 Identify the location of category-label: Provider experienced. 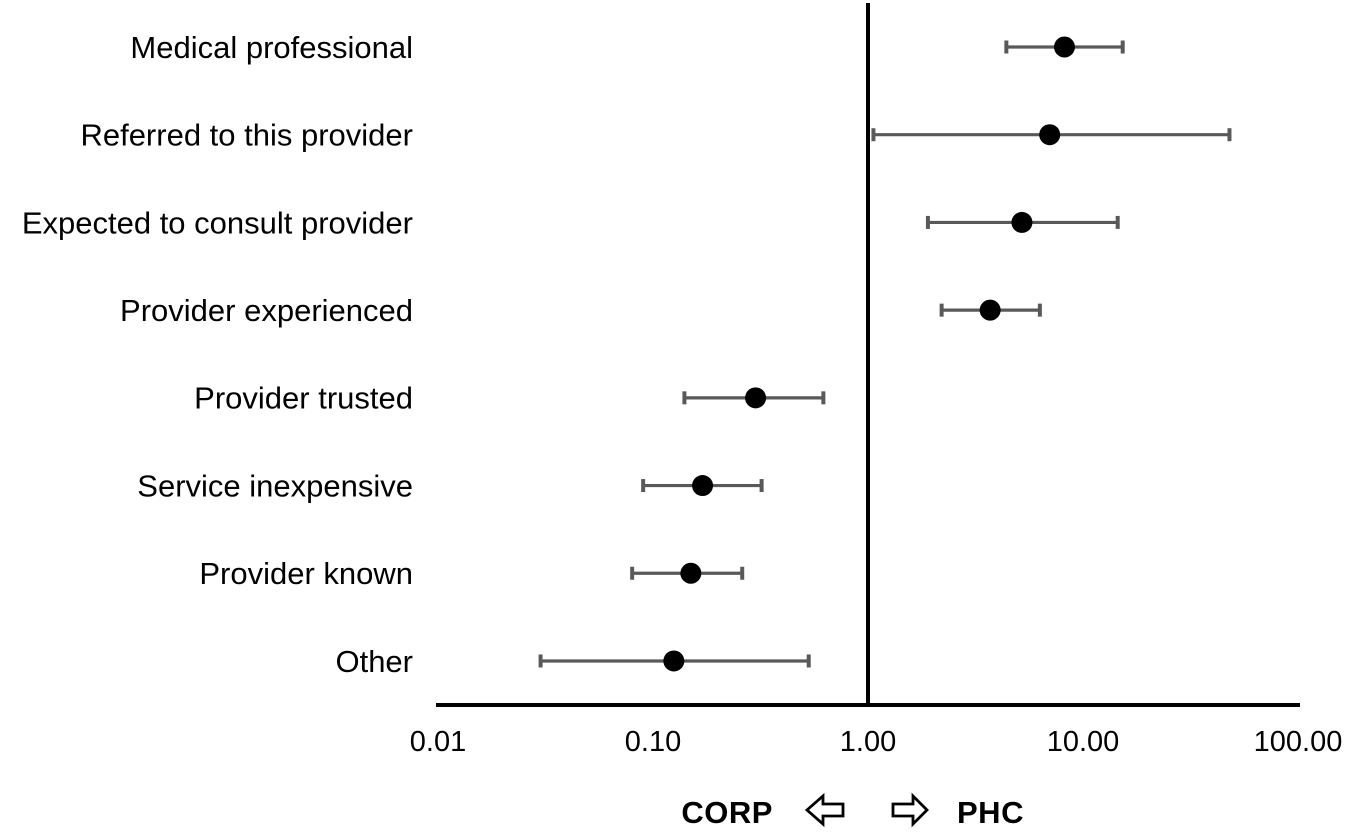
(266, 310).